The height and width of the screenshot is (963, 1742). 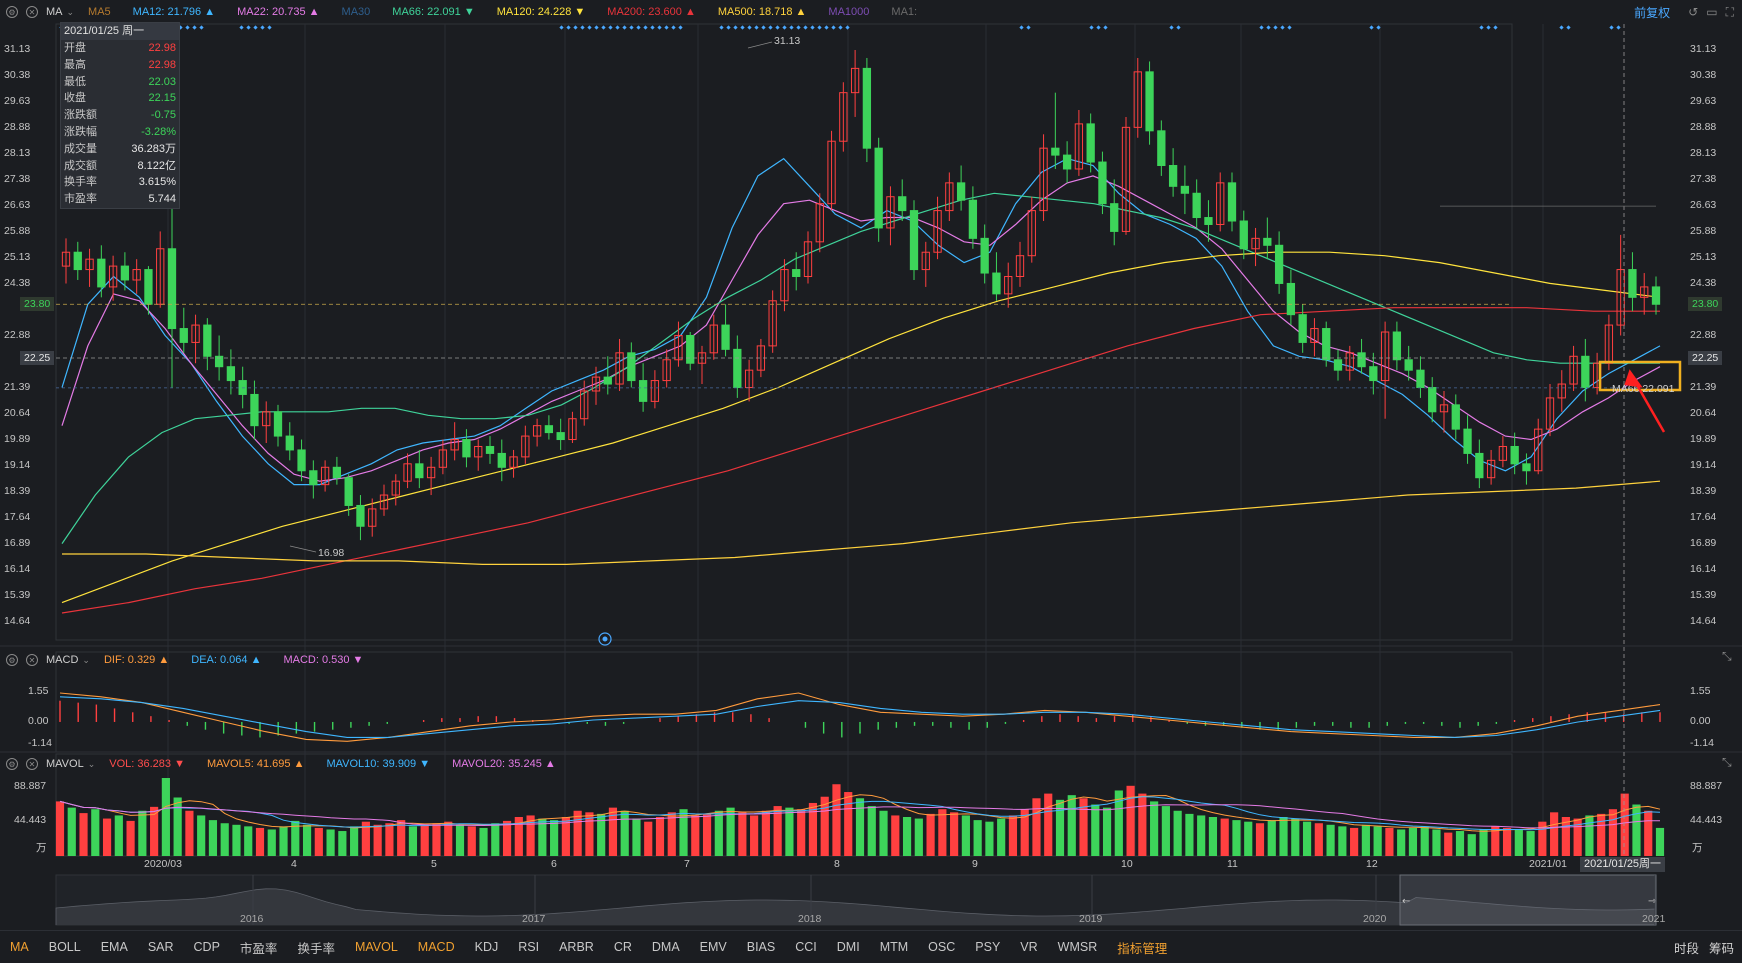 What do you see at coordinates (323, 660) in the screenshot?
I see `legend-item: MACD: 0.530 ▼` at bounding box center [323, 660].